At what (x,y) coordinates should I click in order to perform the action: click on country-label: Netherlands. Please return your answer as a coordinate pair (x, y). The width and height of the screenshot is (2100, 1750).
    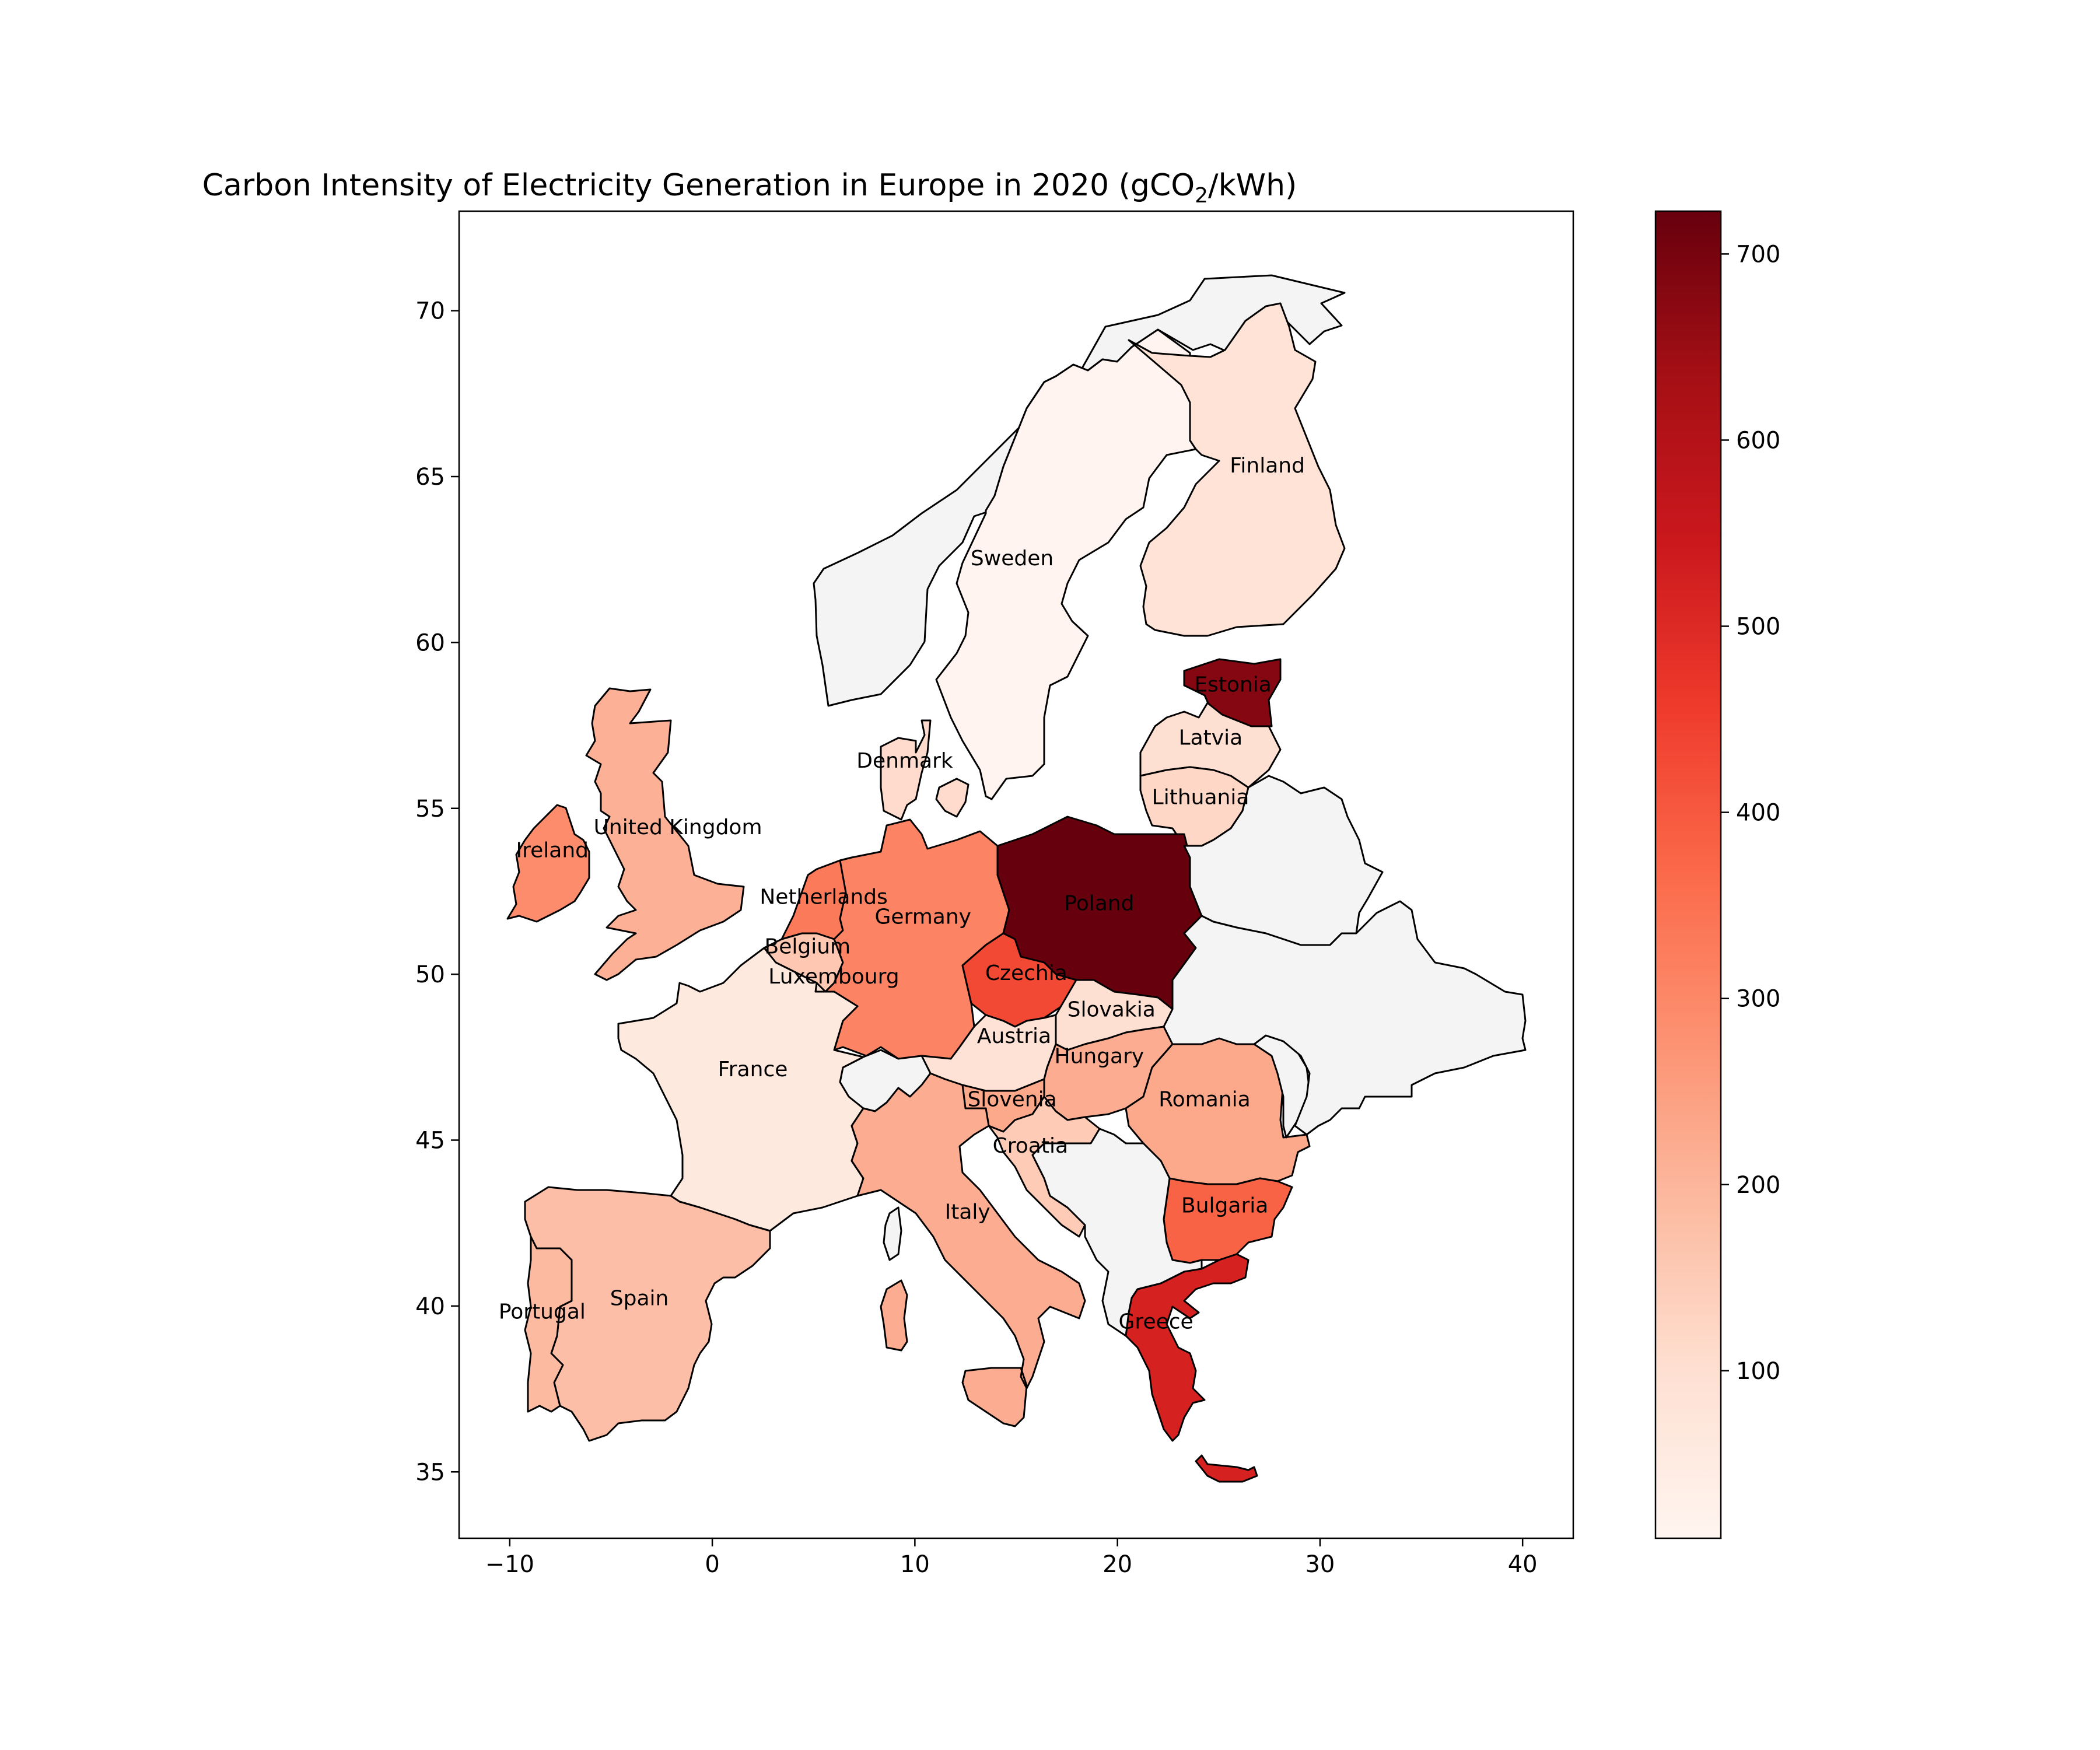
    Looking at the image, I should click on (823, 897).